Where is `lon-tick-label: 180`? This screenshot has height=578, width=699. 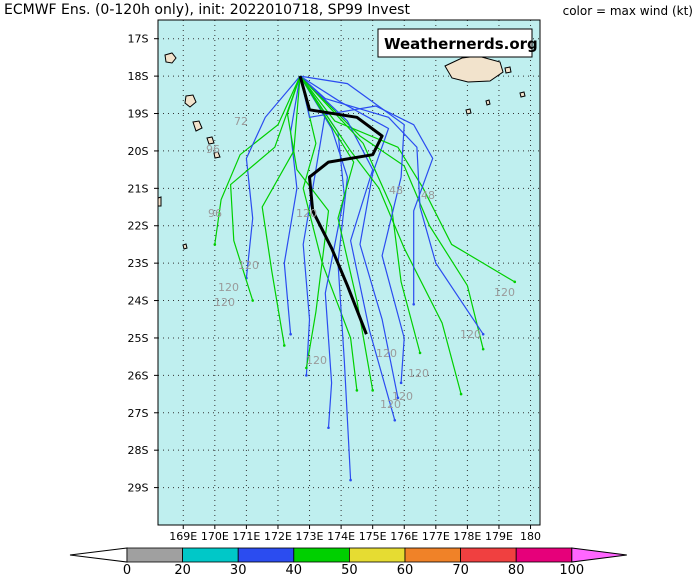 lon-tick-label: 180 is located at coordinates (530, 536).